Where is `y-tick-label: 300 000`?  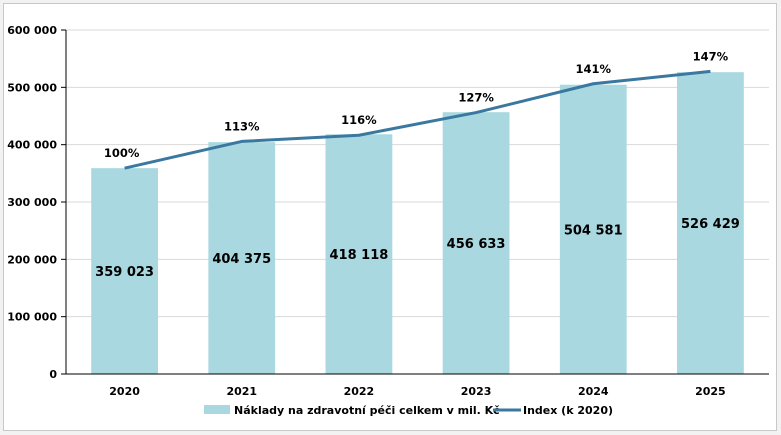 y-tick-label: 300 000 is located at coordinates (32, 202).